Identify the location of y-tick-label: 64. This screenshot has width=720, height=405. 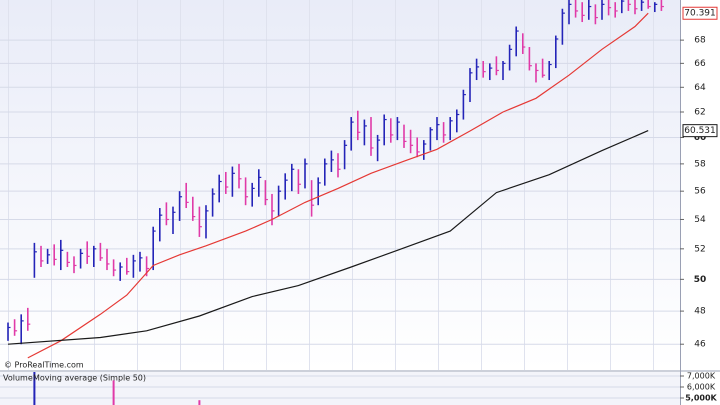
(700, 88).